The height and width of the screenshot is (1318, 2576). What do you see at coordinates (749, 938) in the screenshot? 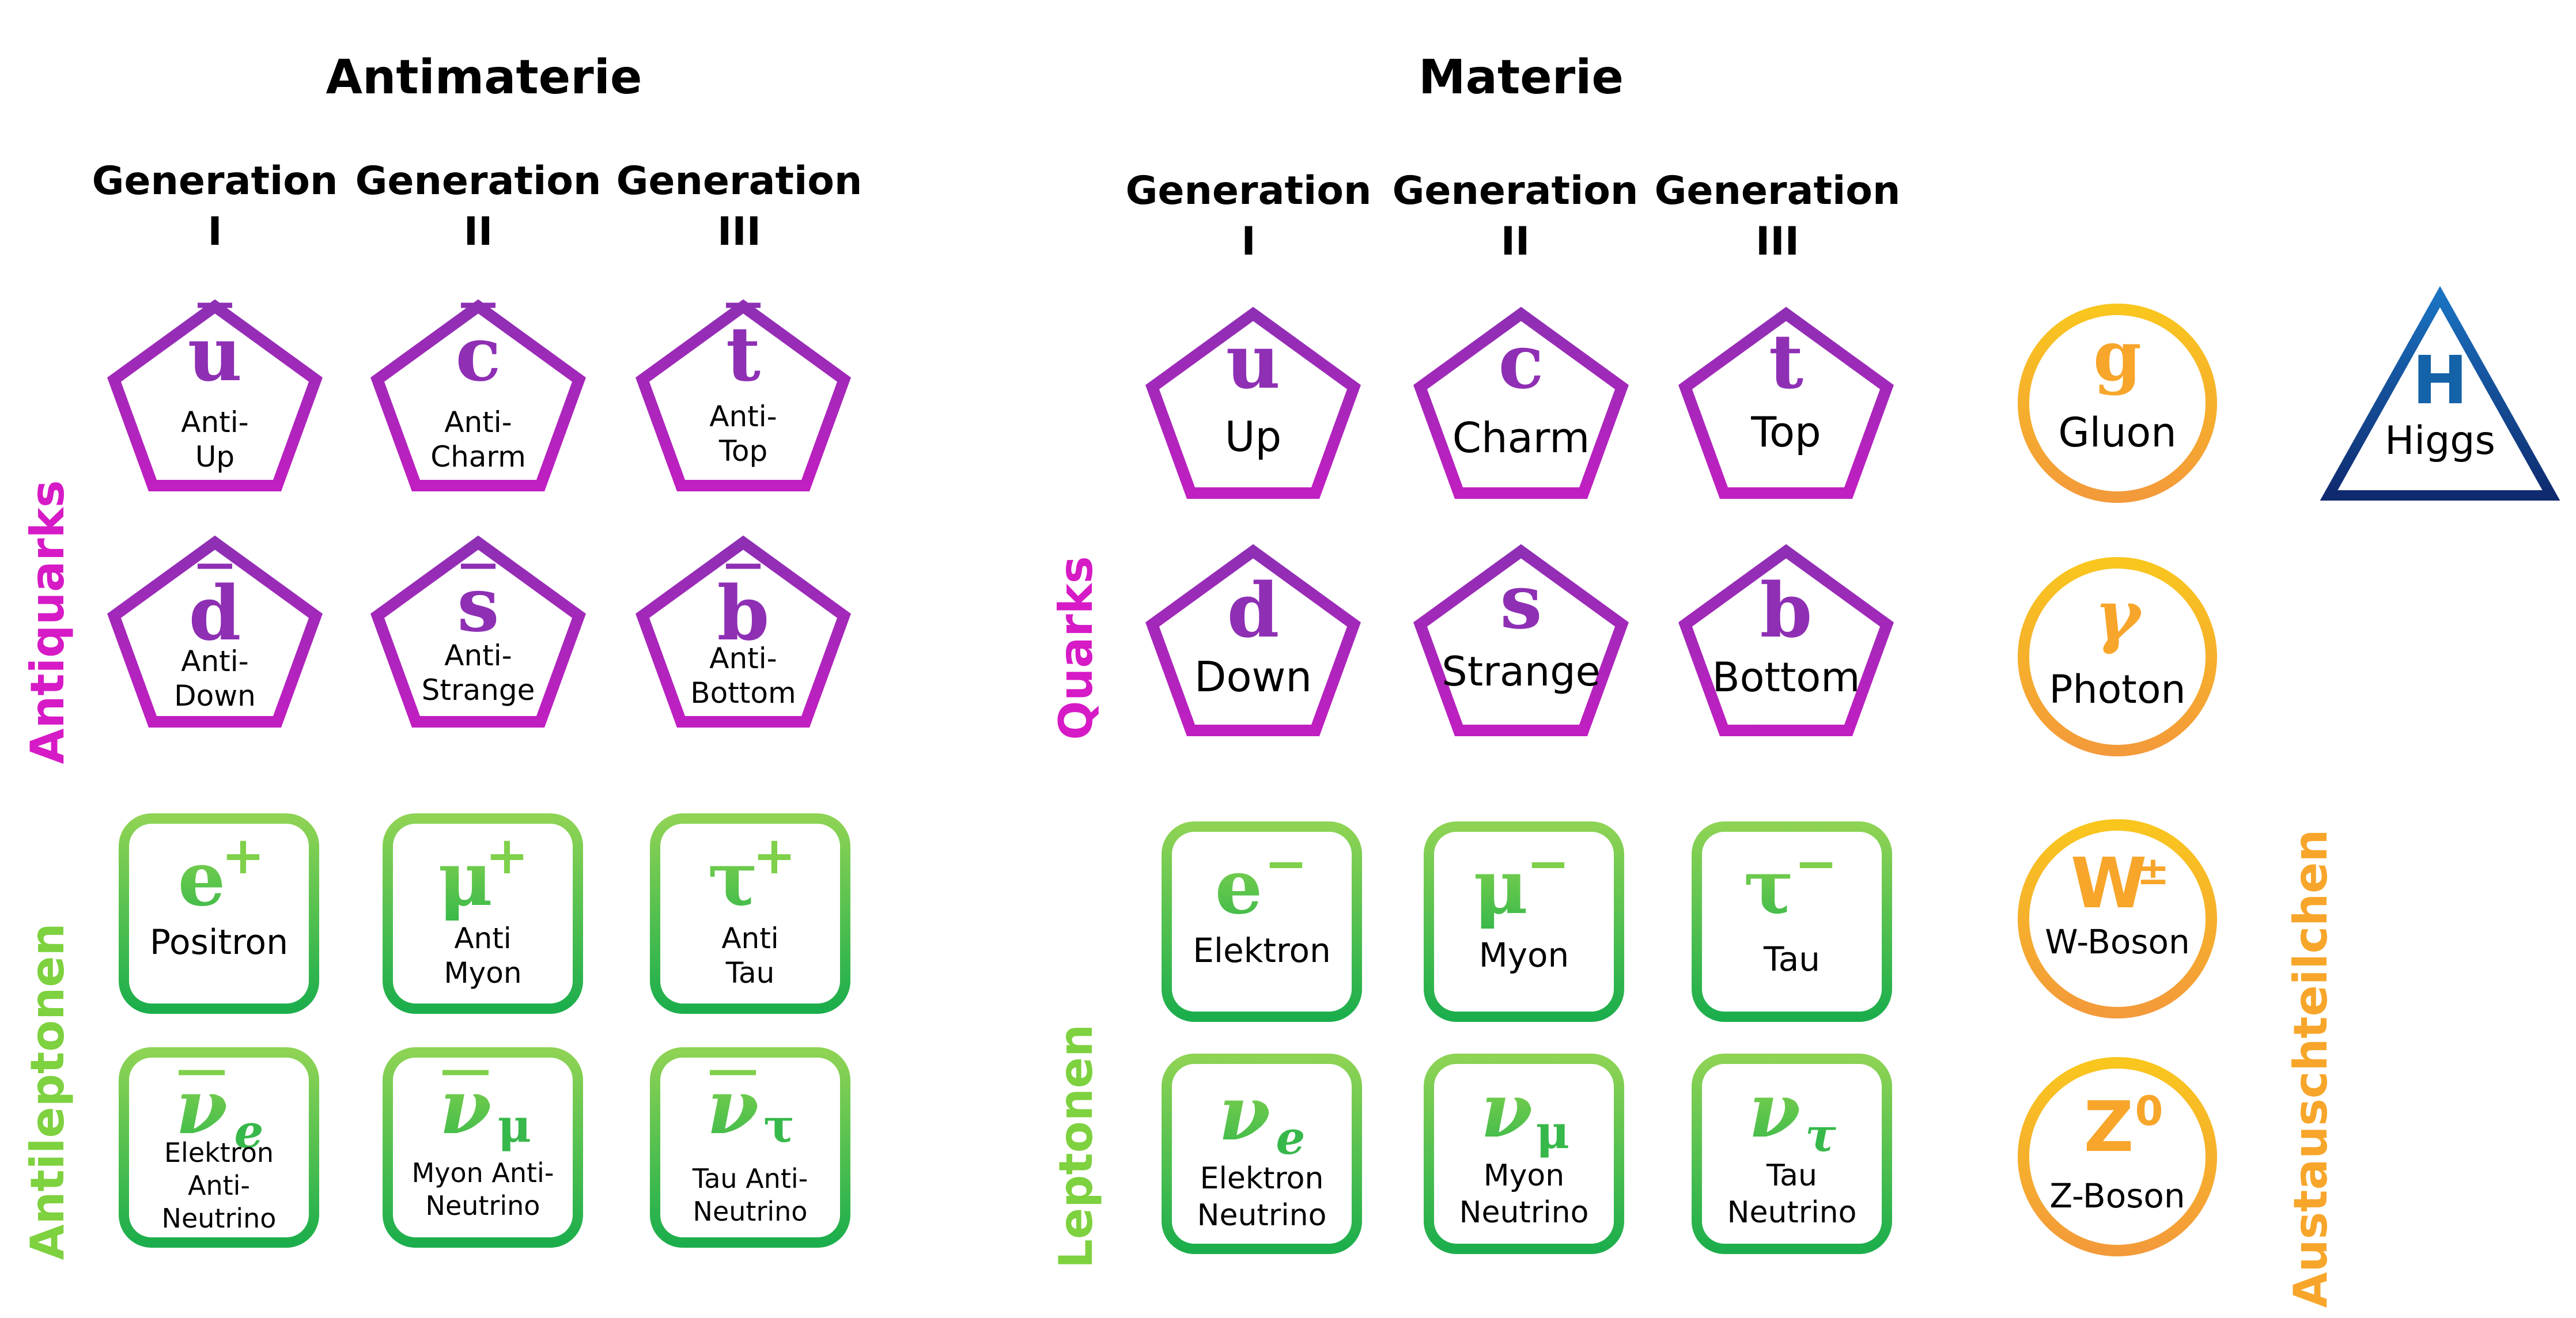
I see `particle-label-1: Anti` at bounding box center [749, 938].